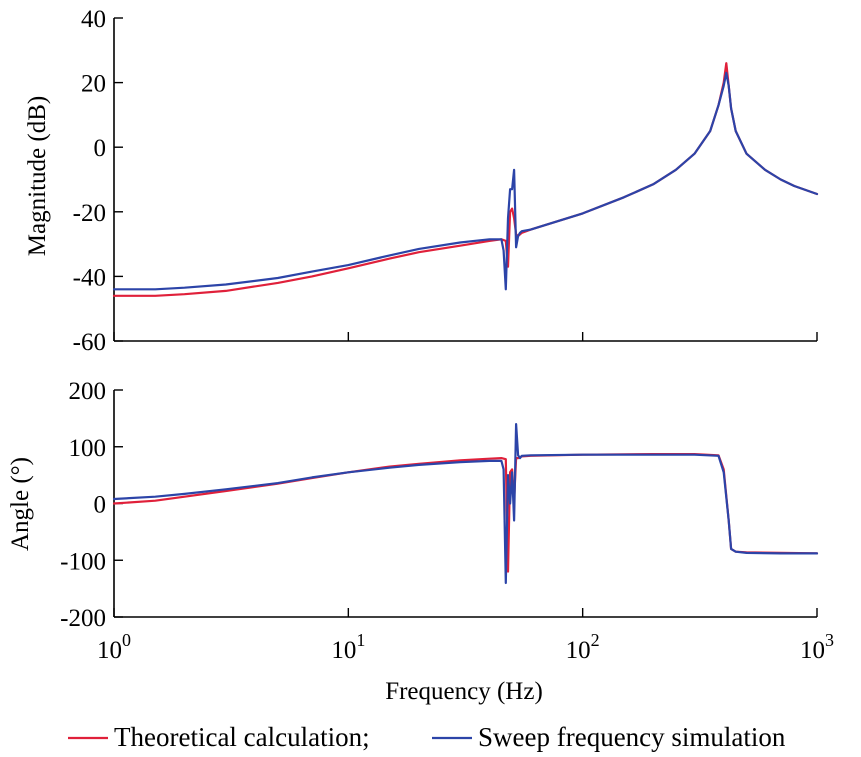 This screenshot has height=757, width=861. Describe the element at coordinates (89, 277) in the screenshot. I see `magnitude-y-tick-label: -40` at that location.